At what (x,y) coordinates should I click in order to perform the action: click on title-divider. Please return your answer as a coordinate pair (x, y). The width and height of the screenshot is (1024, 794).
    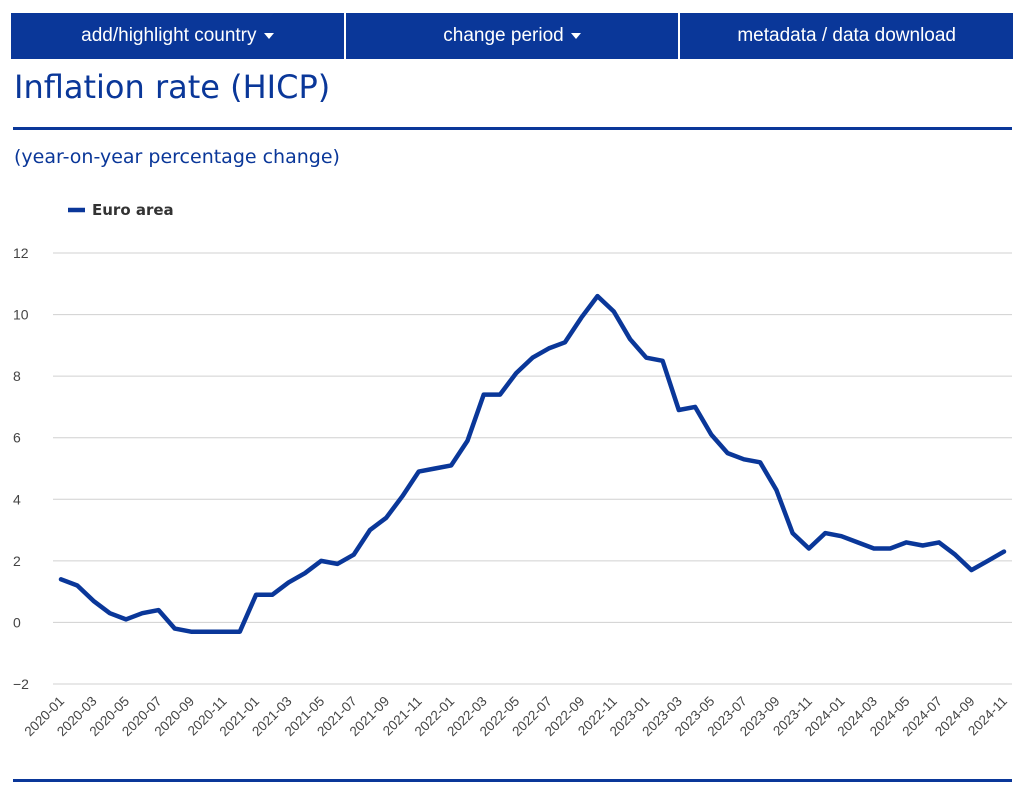
    Looking at the image, I should click on (512, 128).